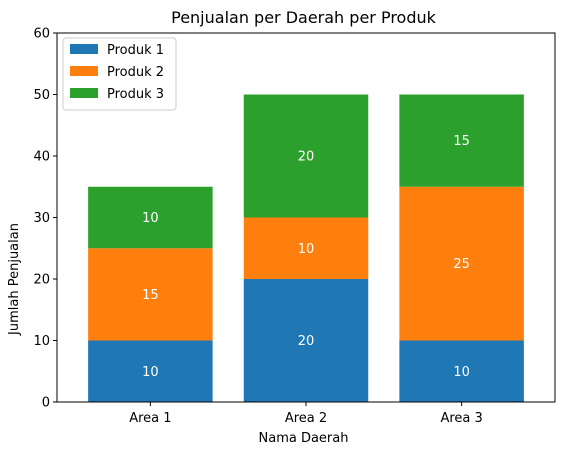 The image size is (562, 459). What do you see at coordinates (41, 341) in the screenshot?
I see `y-tick-label: 10` at bounding box center [41, 341].